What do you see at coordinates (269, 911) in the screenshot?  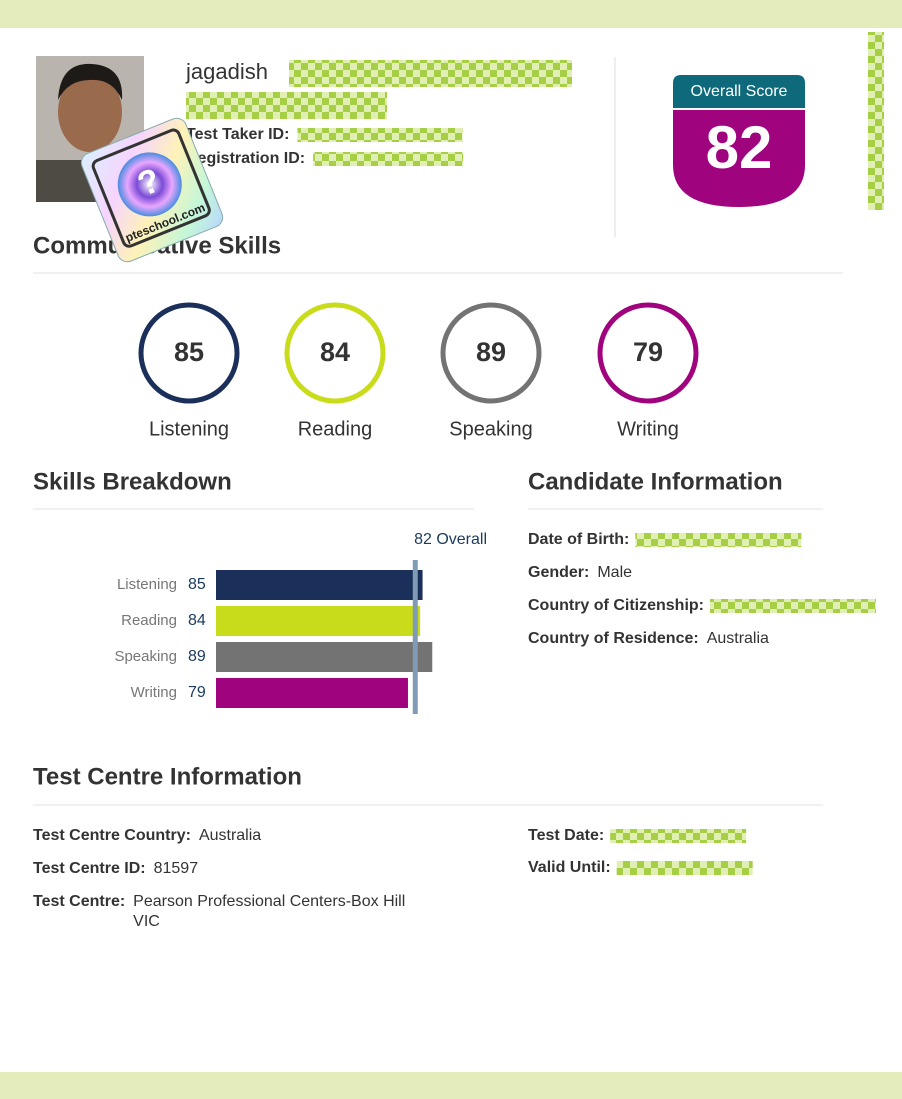 I see `field-value: Pearson Professional Centers-Box Hill VIC` at bounding box center [269, 911].